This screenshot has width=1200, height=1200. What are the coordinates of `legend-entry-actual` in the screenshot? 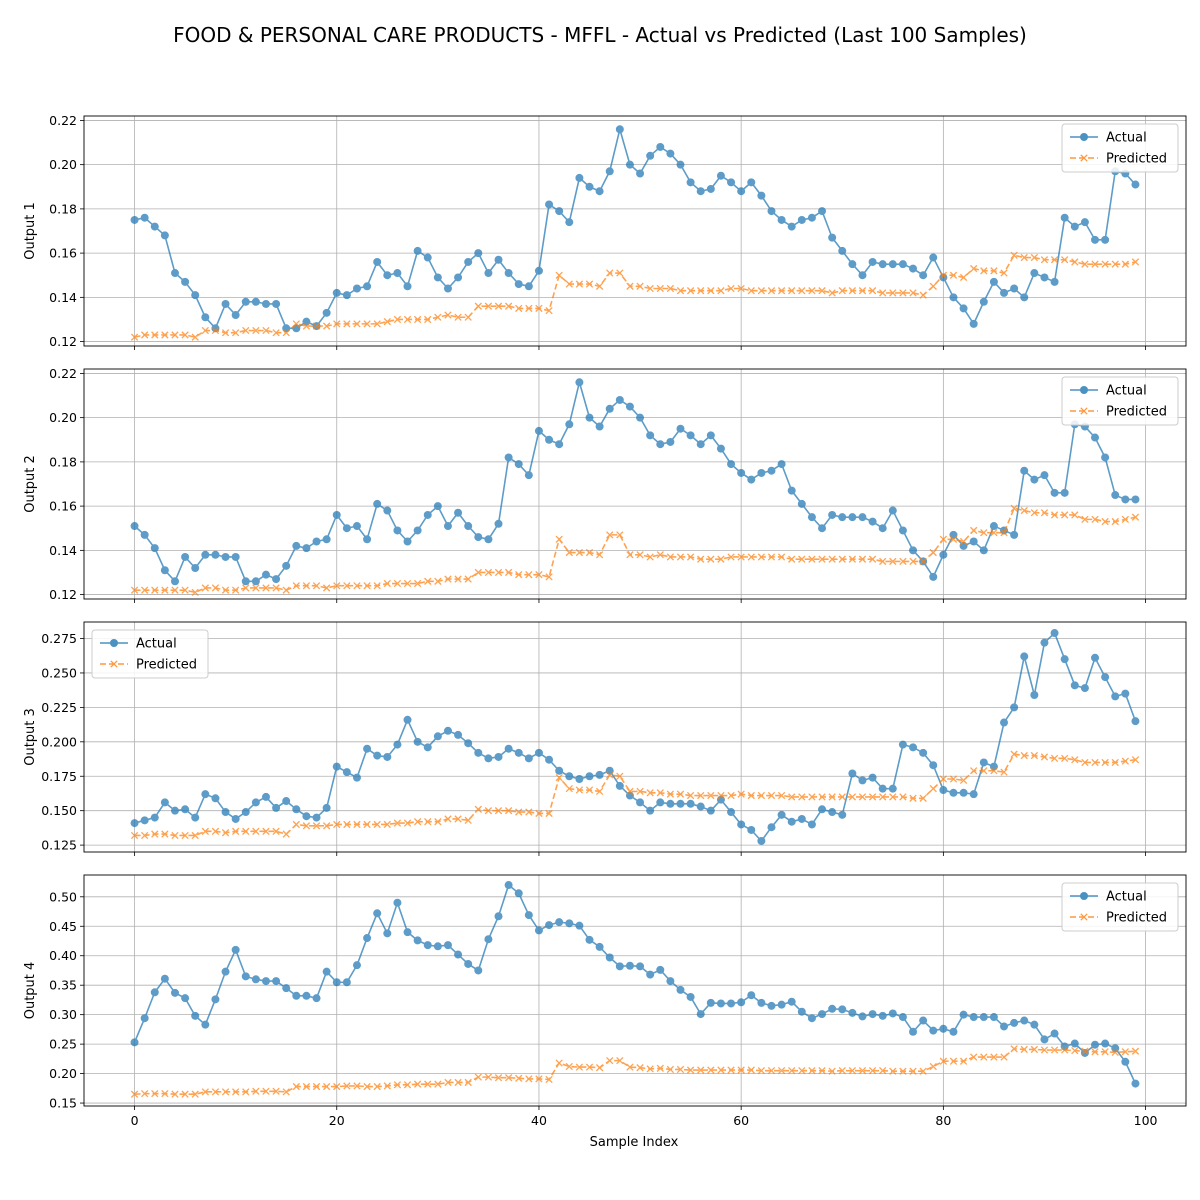 It's located at (1084, 896).